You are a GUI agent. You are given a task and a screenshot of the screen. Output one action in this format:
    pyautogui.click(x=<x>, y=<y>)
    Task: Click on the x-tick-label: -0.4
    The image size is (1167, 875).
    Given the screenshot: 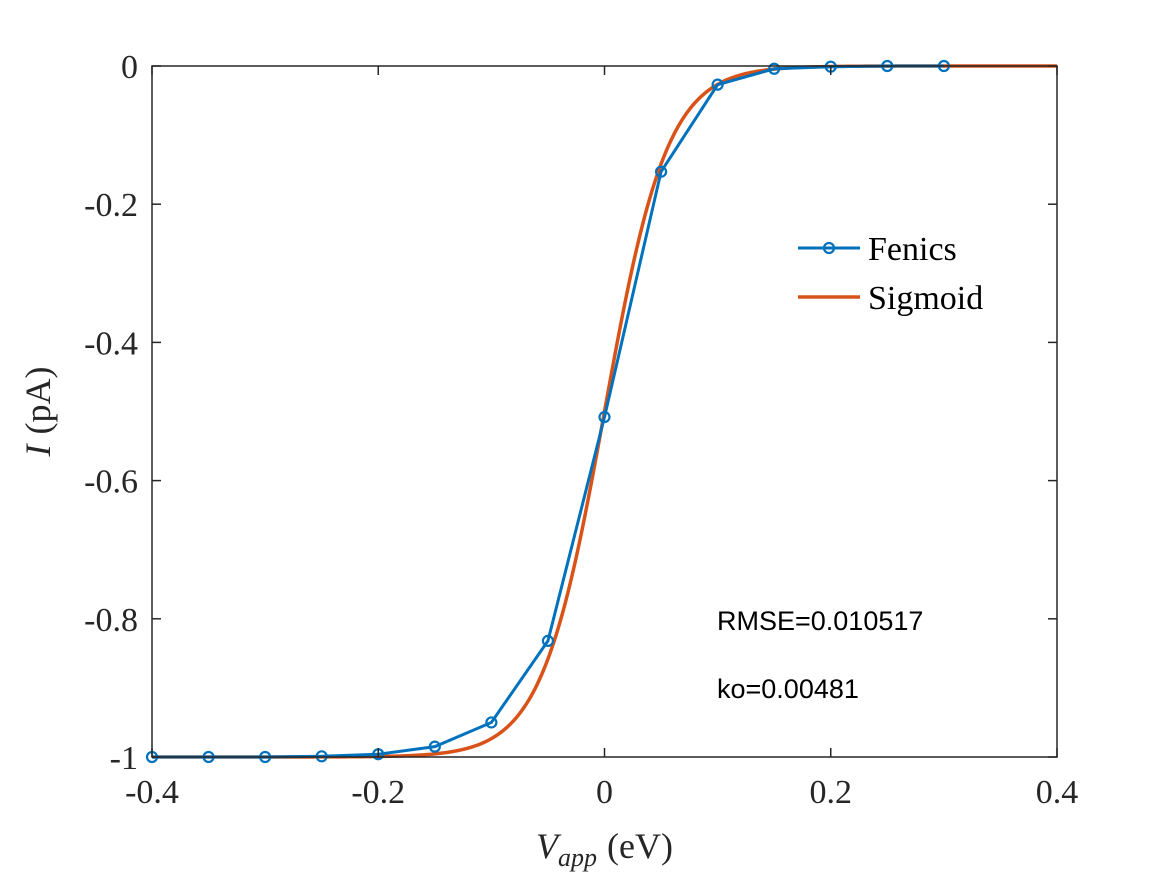 What is the action you would take?
    pyautogui.click(x=152, y=792)
    